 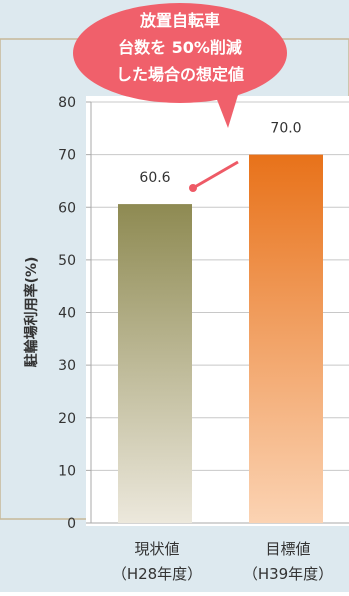 What do you see at coordinates (67, 156) in the screenshot?
I see `y-tick-label: 70` at bounding box center [67, 156].